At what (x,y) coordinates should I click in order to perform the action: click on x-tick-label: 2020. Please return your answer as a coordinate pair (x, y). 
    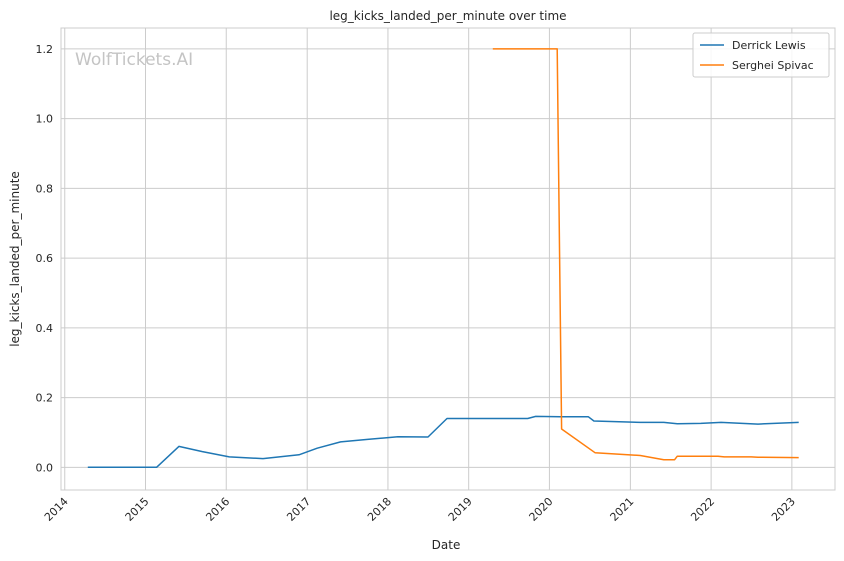
    Looking at the image, I should click on (541, 509).